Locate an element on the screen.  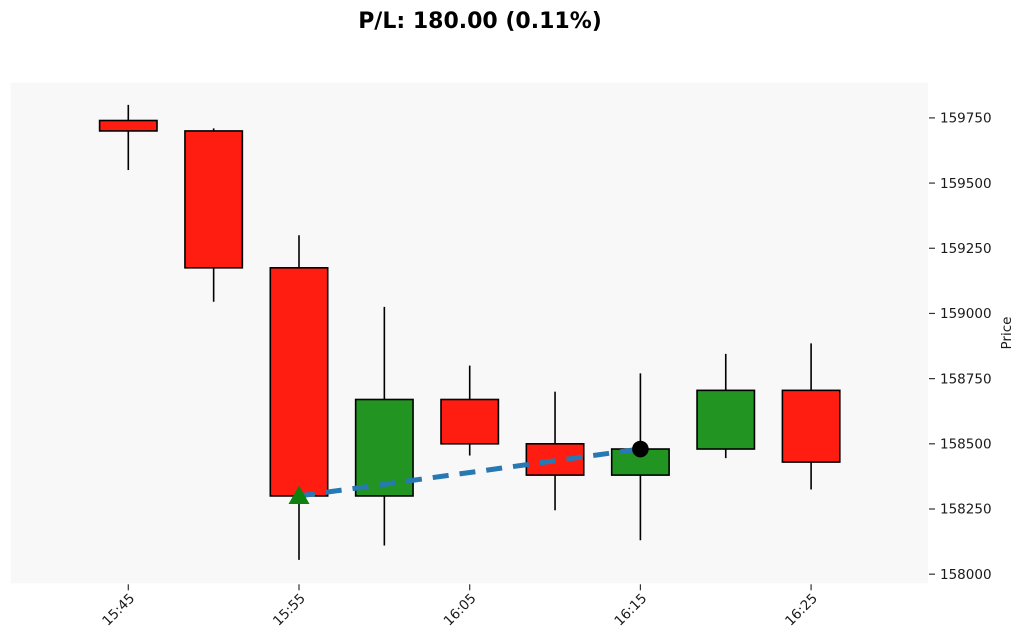
y-tick-label: 158750 is located at coordinates (966, 379).